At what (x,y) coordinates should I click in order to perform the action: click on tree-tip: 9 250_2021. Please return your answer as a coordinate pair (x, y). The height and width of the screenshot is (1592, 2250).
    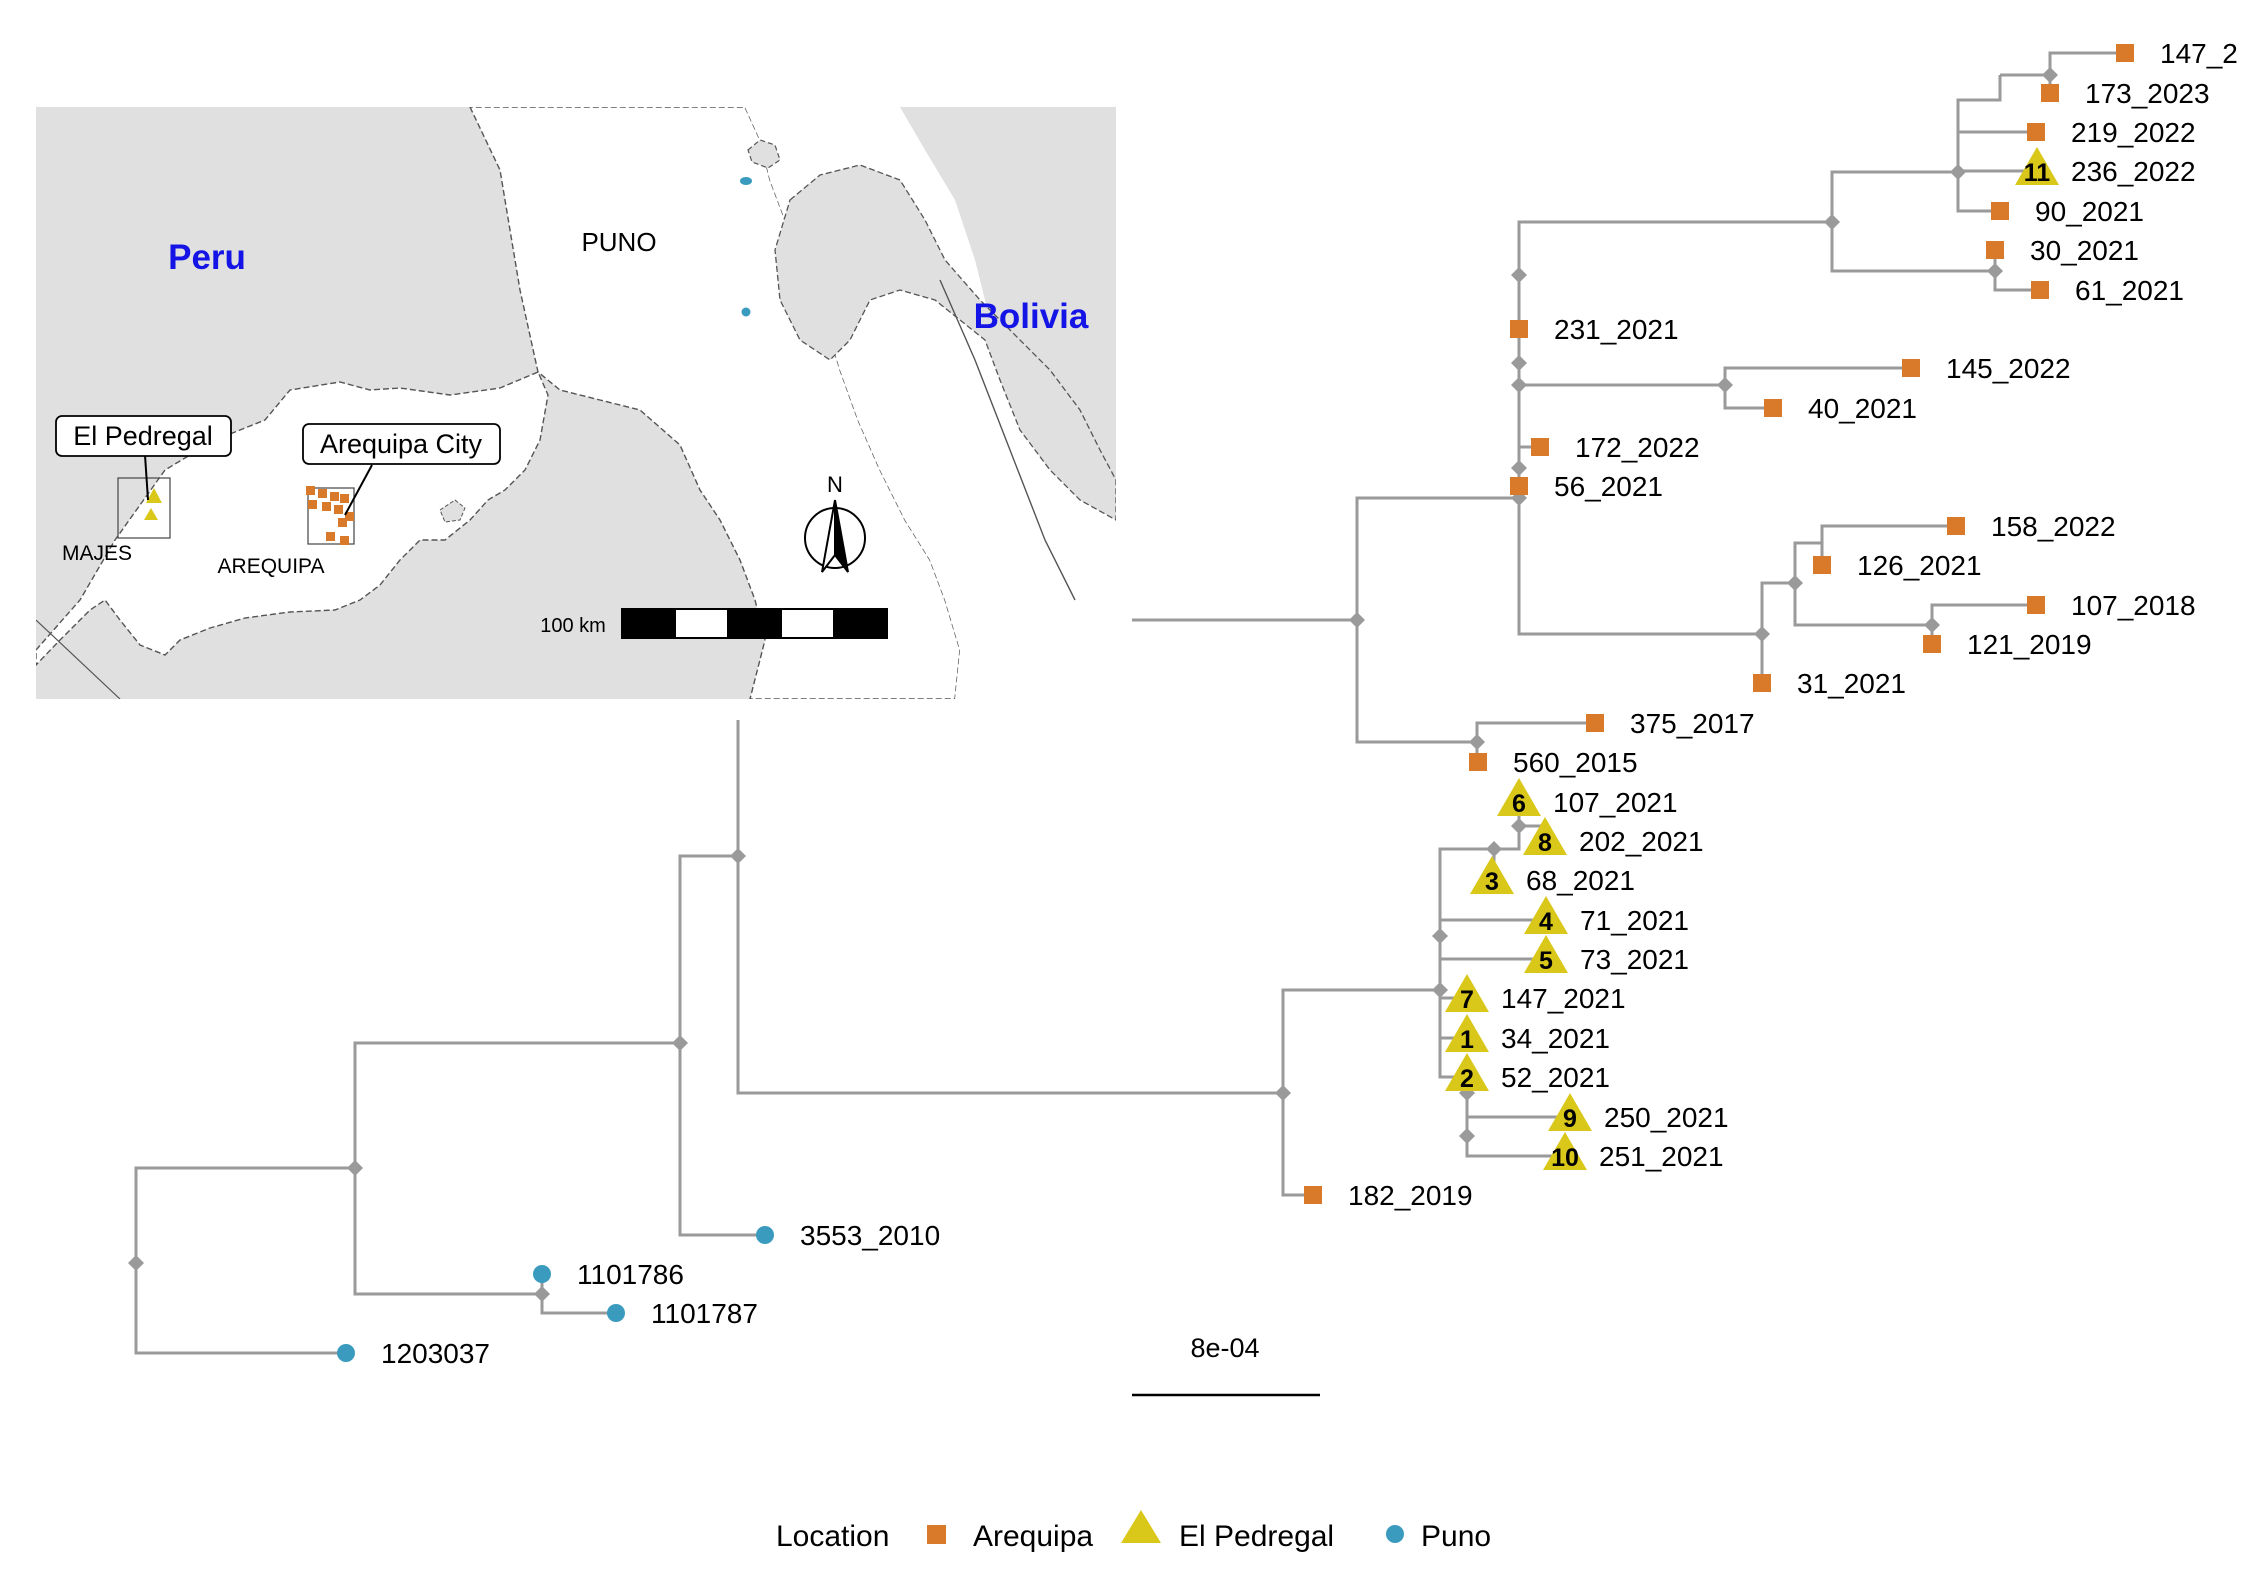
    Looking at the image, I should click on (1638, 1113).